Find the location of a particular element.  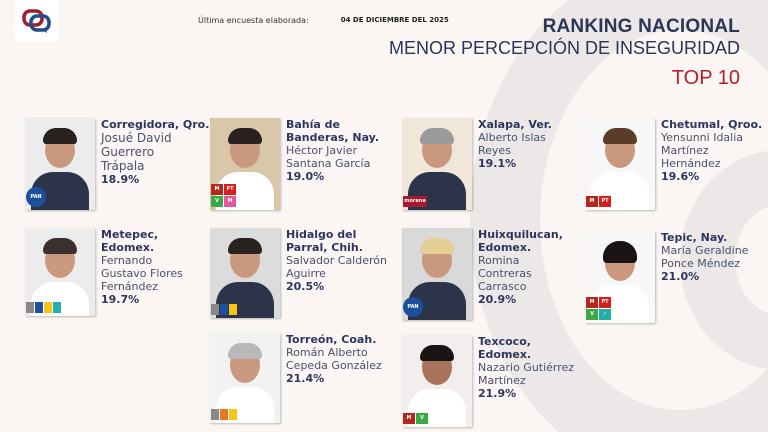

candidate-photo: M PT V M is located at coordinates (245, 164).